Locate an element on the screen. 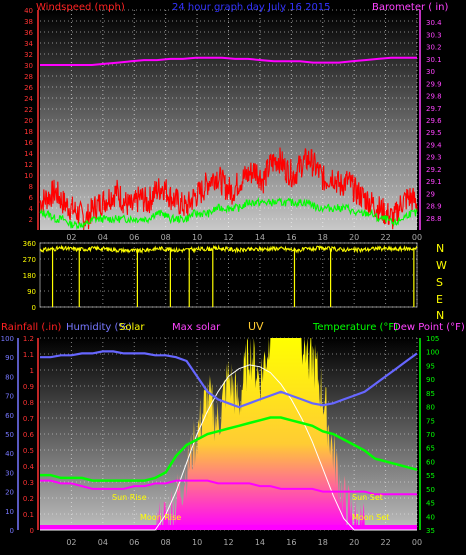 The image size is (466, 555). uv-base-strip is located at coordinates (228, 527).